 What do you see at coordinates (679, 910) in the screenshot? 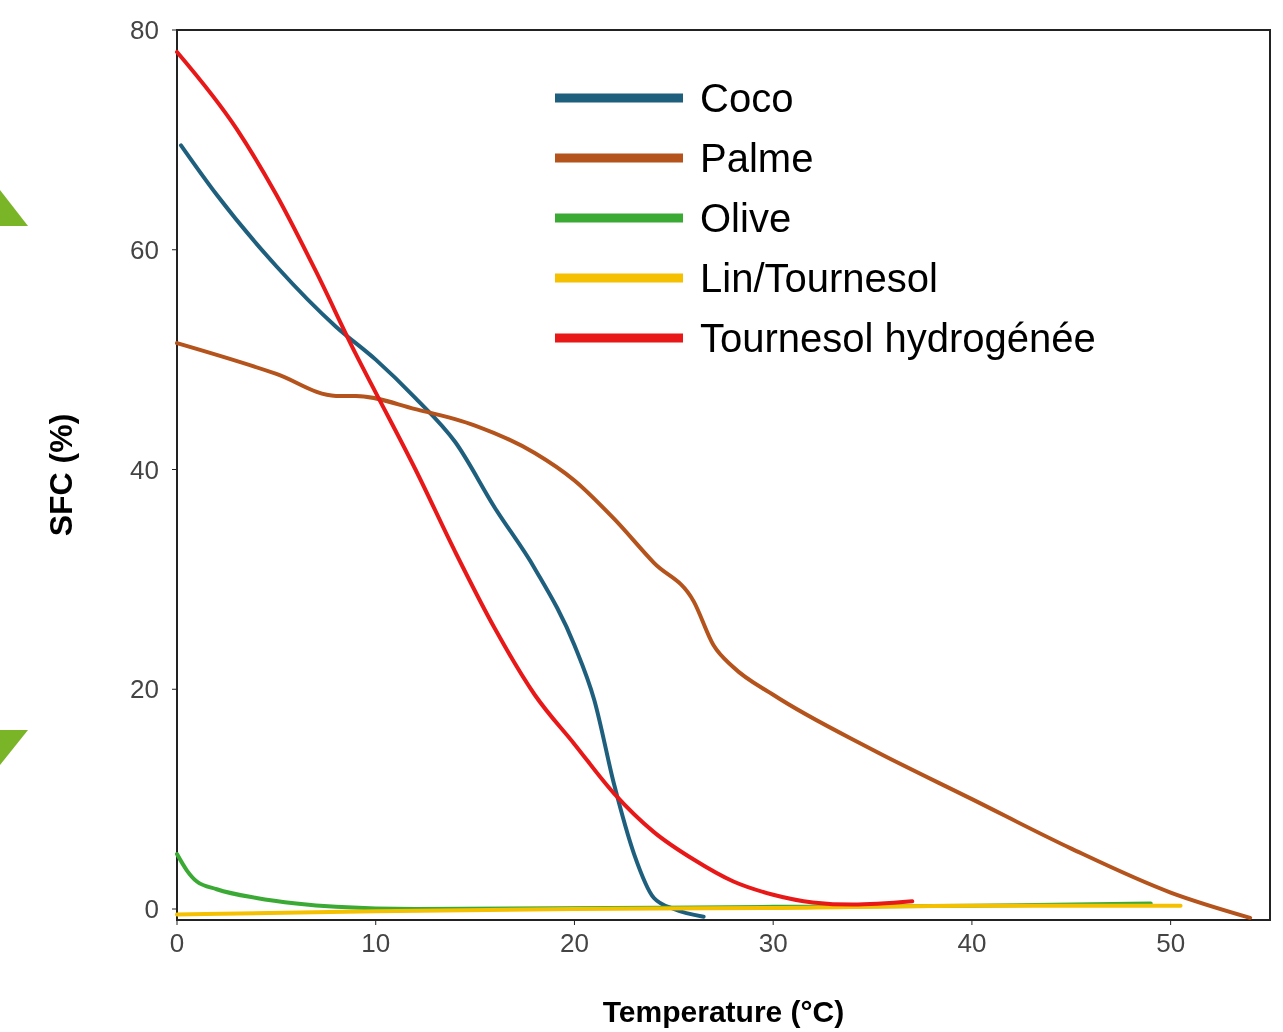
I see `line-series` at bounding box center [679, 910].